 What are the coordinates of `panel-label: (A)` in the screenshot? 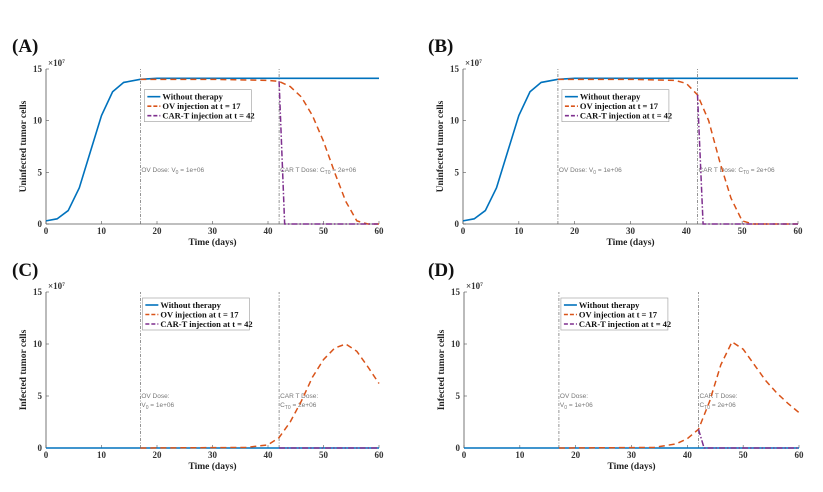 It's located at (25, 46).